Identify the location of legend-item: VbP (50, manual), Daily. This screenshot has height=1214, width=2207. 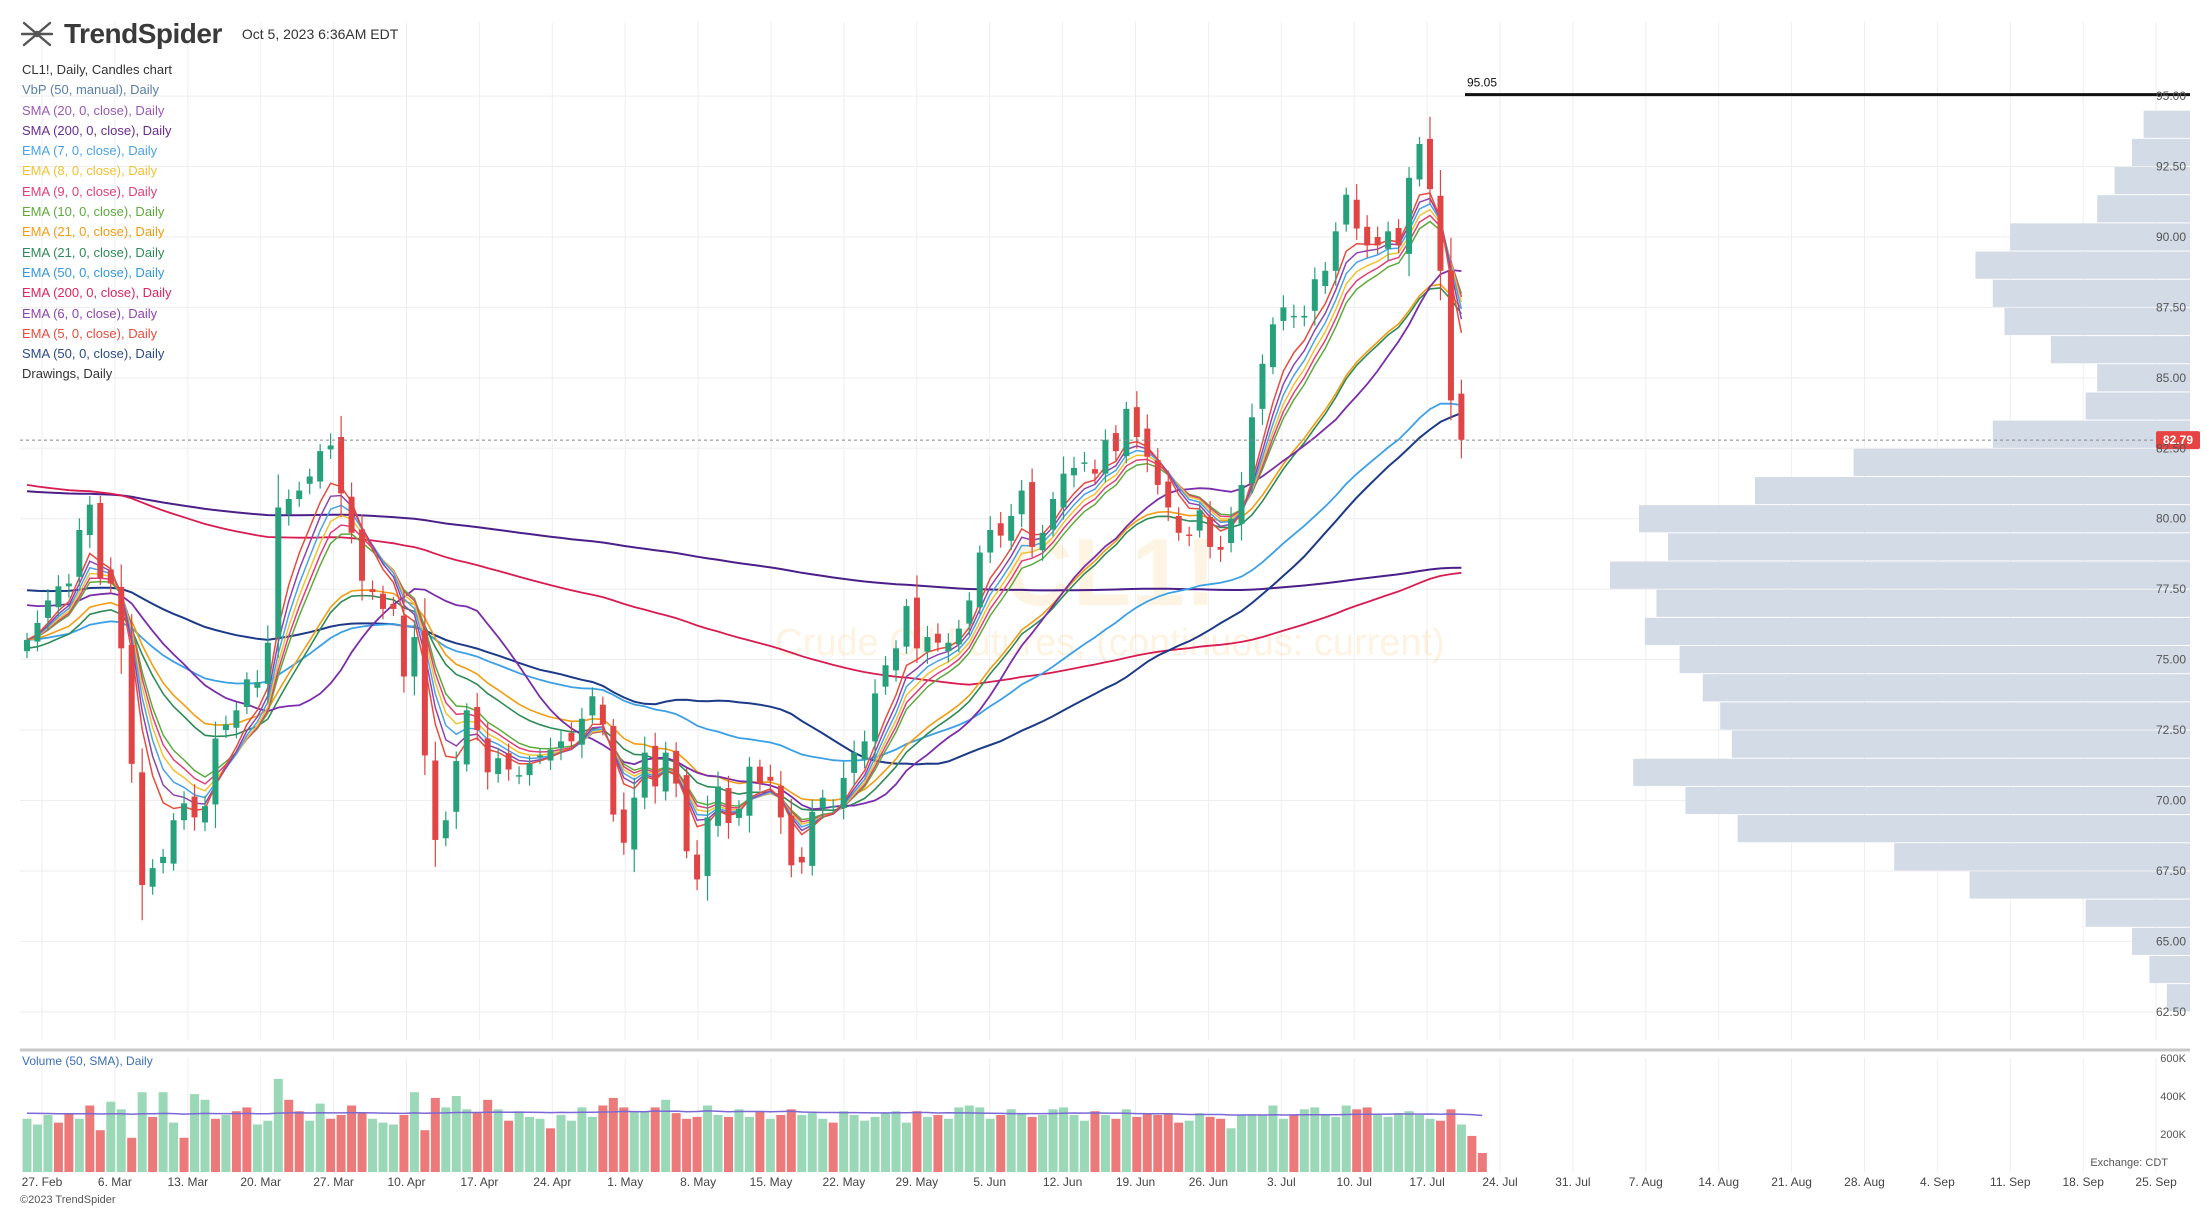
(91, 90).